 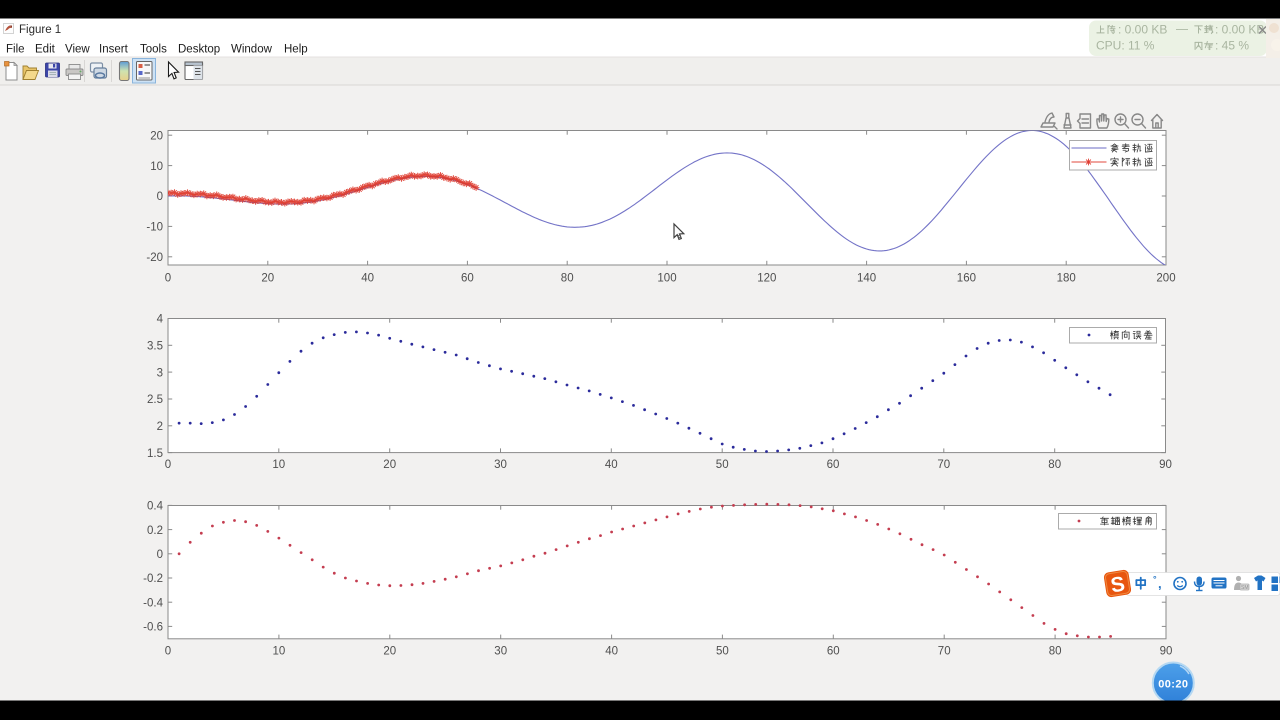 I want to click on svg-text: 140, so click(x=866, y=279).